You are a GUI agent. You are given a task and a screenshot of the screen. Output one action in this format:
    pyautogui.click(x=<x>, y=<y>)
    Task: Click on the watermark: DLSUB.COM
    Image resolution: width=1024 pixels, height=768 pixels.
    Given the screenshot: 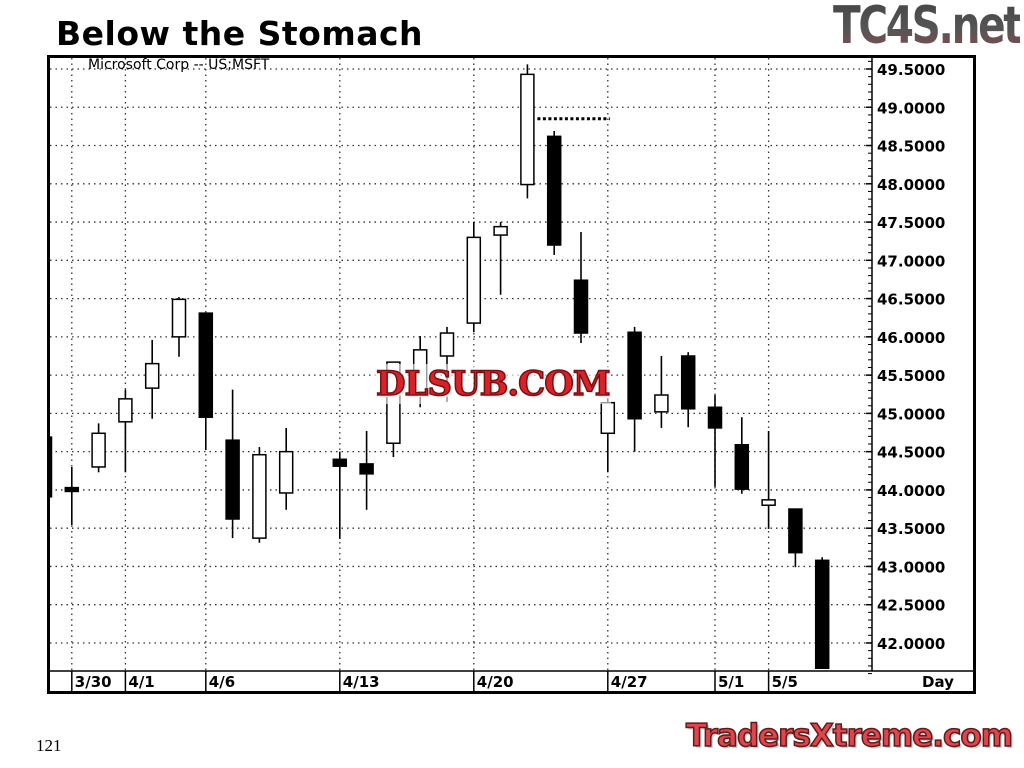 What is the action you would take?
    pyautogui.click(x=493, y=384)
    